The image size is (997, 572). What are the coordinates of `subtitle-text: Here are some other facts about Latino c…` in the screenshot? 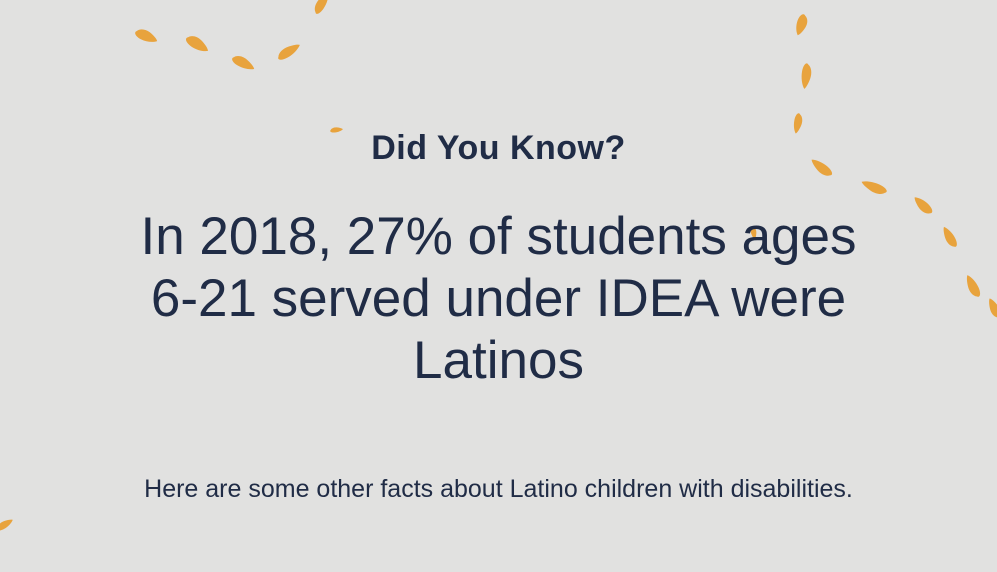 It's located at (498, 489).